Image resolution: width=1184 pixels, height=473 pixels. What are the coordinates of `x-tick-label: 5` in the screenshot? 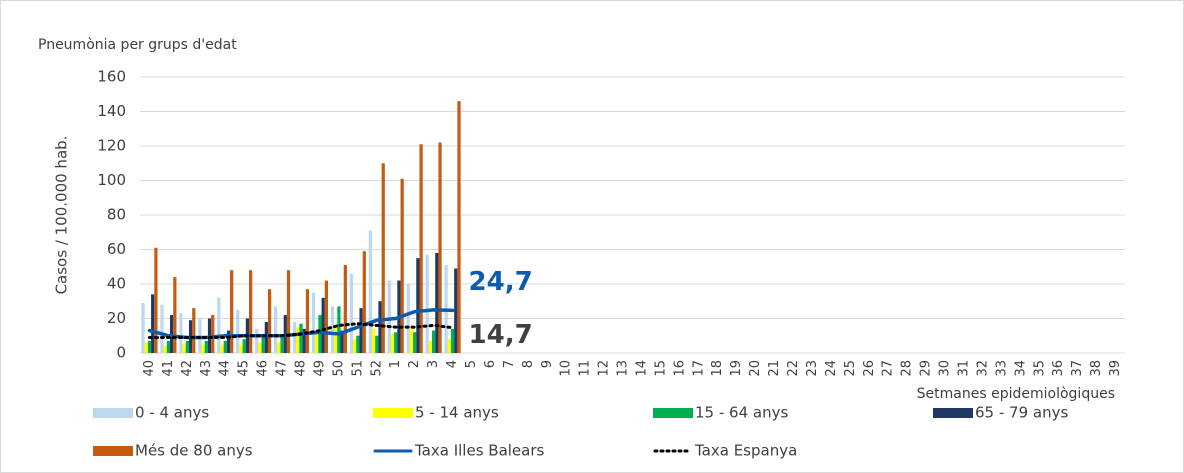 It's located at (471, 364).